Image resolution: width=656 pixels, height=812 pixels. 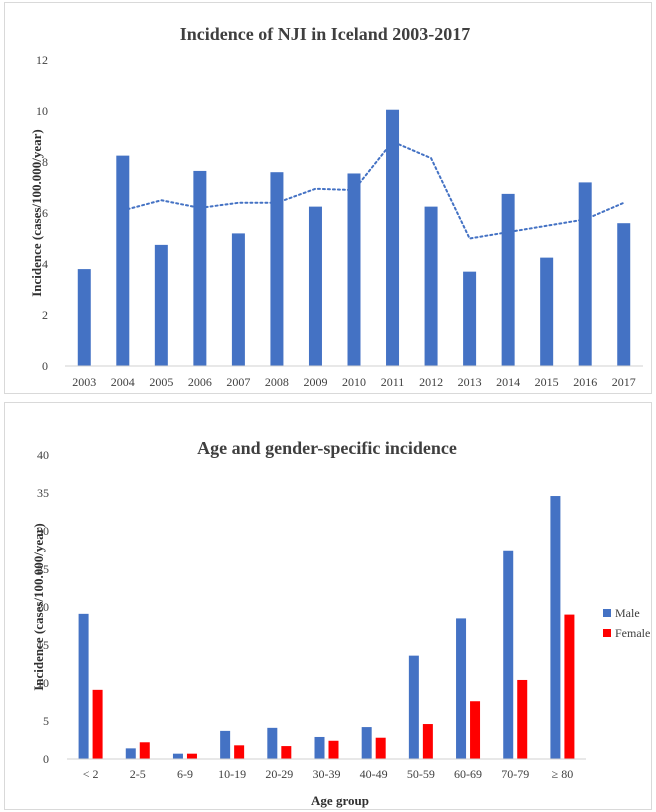 What do you see at coordinates (43, 607) in the screenshot?
I see `y-tick-label: 20` at bounding box center [43, 607].